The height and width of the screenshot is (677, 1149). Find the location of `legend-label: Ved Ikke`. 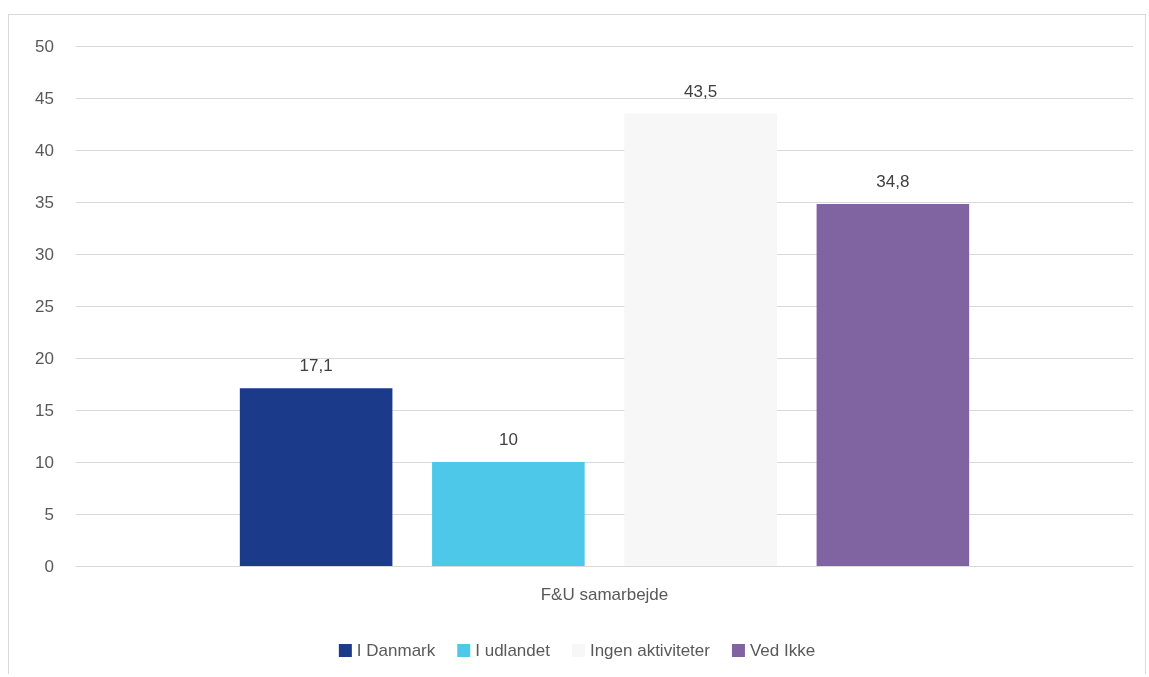

legend-label: Ved Ikke is located at coordinates (782, 650).